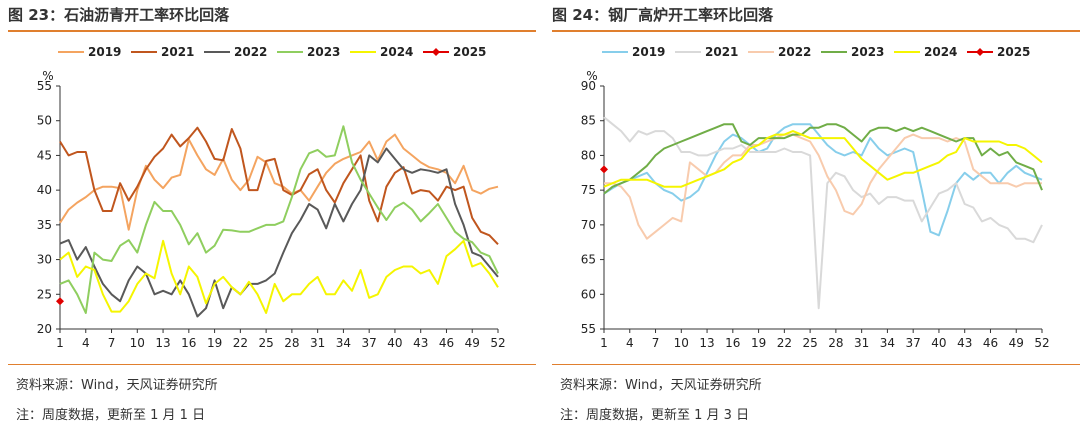 Image resolution: width=1080 pixels, height=425 pixels. I want to click on note-text: 注：周度数据，更新至 1 月 3 日, so click(655, 415).